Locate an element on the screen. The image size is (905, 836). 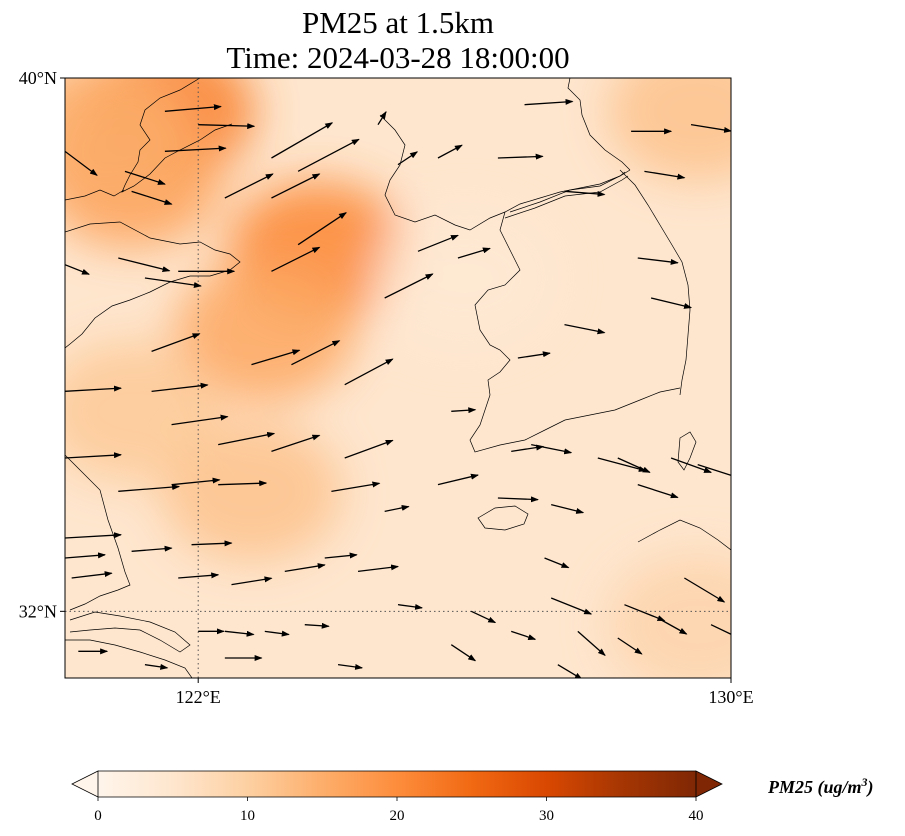
y-tick-40: 40°N is located at coordinates (42, 78).